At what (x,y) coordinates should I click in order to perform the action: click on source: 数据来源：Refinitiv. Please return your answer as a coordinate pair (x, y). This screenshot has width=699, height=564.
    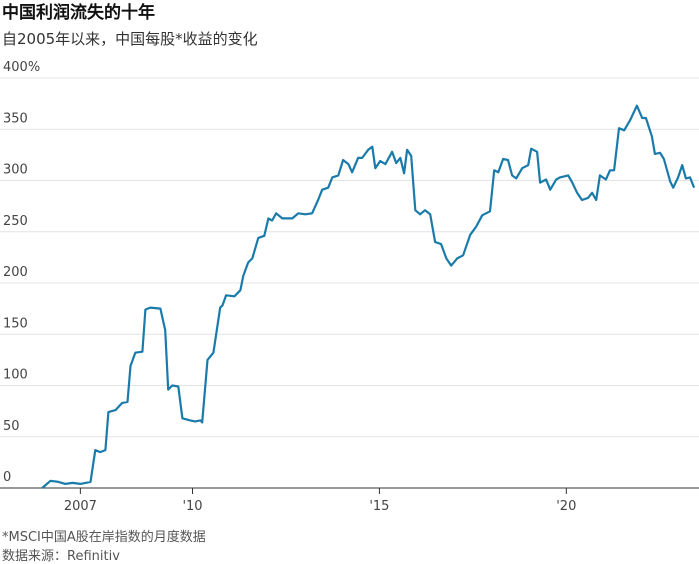
    Looking at the image, I should click on (61, 556).